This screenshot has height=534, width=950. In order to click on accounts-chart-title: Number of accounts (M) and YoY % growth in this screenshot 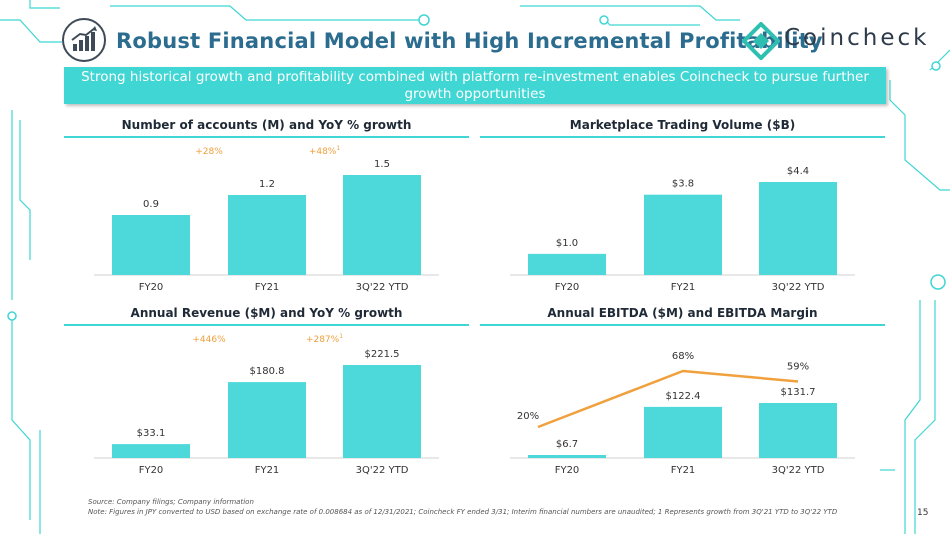, I will do `click(266, 125)`.